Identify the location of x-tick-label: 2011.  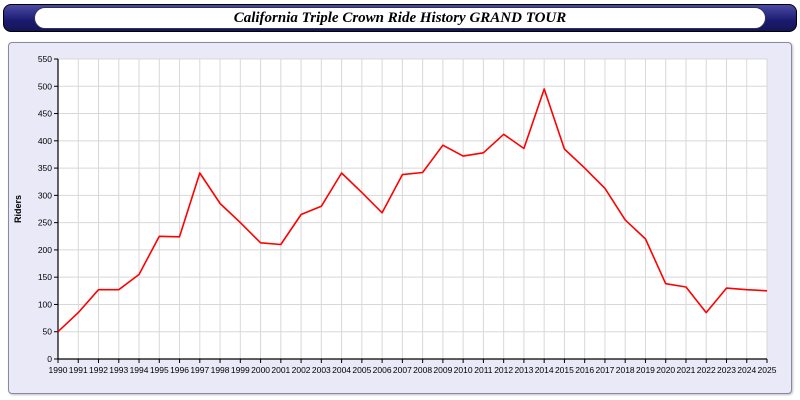
(483, 370).